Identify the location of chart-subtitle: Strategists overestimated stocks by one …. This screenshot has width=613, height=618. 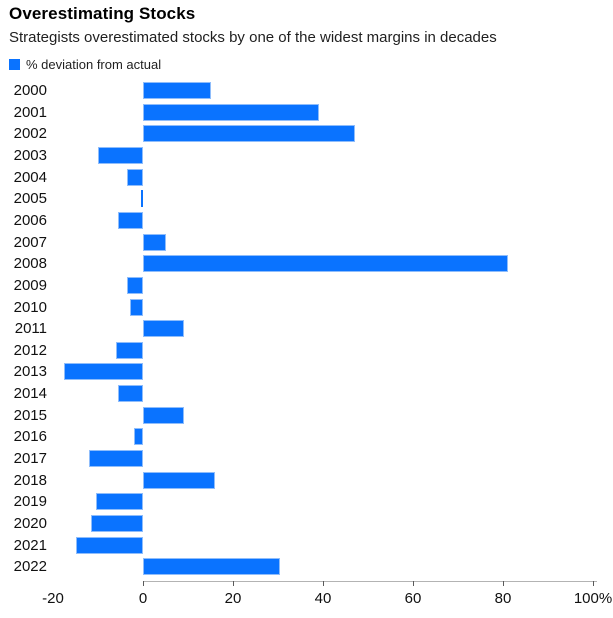
(253, 37).